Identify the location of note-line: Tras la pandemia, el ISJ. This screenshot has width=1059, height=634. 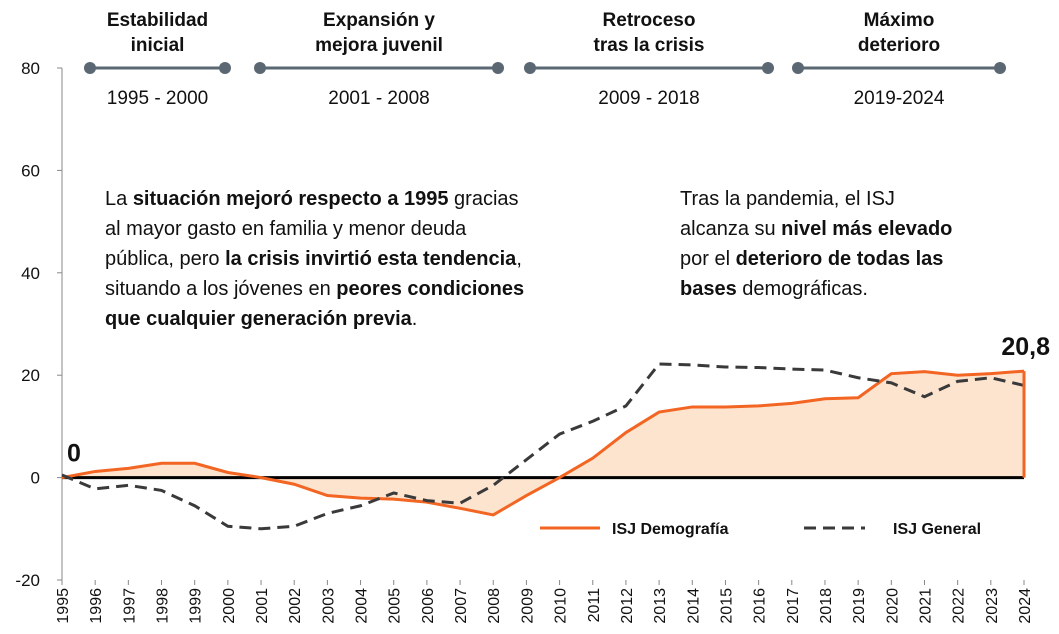
(787, 199).